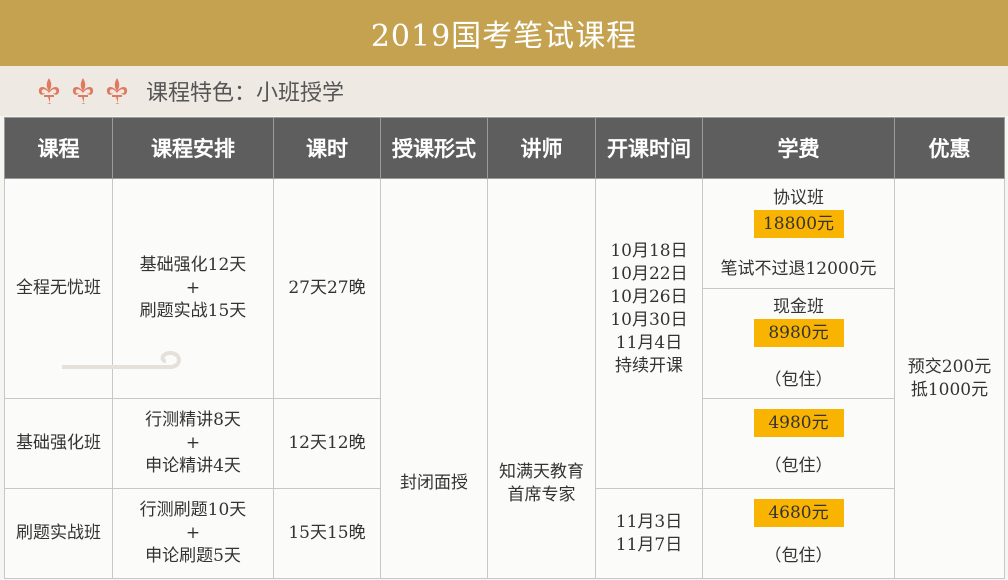  What do you see at coordinates (504, 33) in the screenshot?
I see `page-title: 2019国考笔试课程` at bounding box center [504, 33].